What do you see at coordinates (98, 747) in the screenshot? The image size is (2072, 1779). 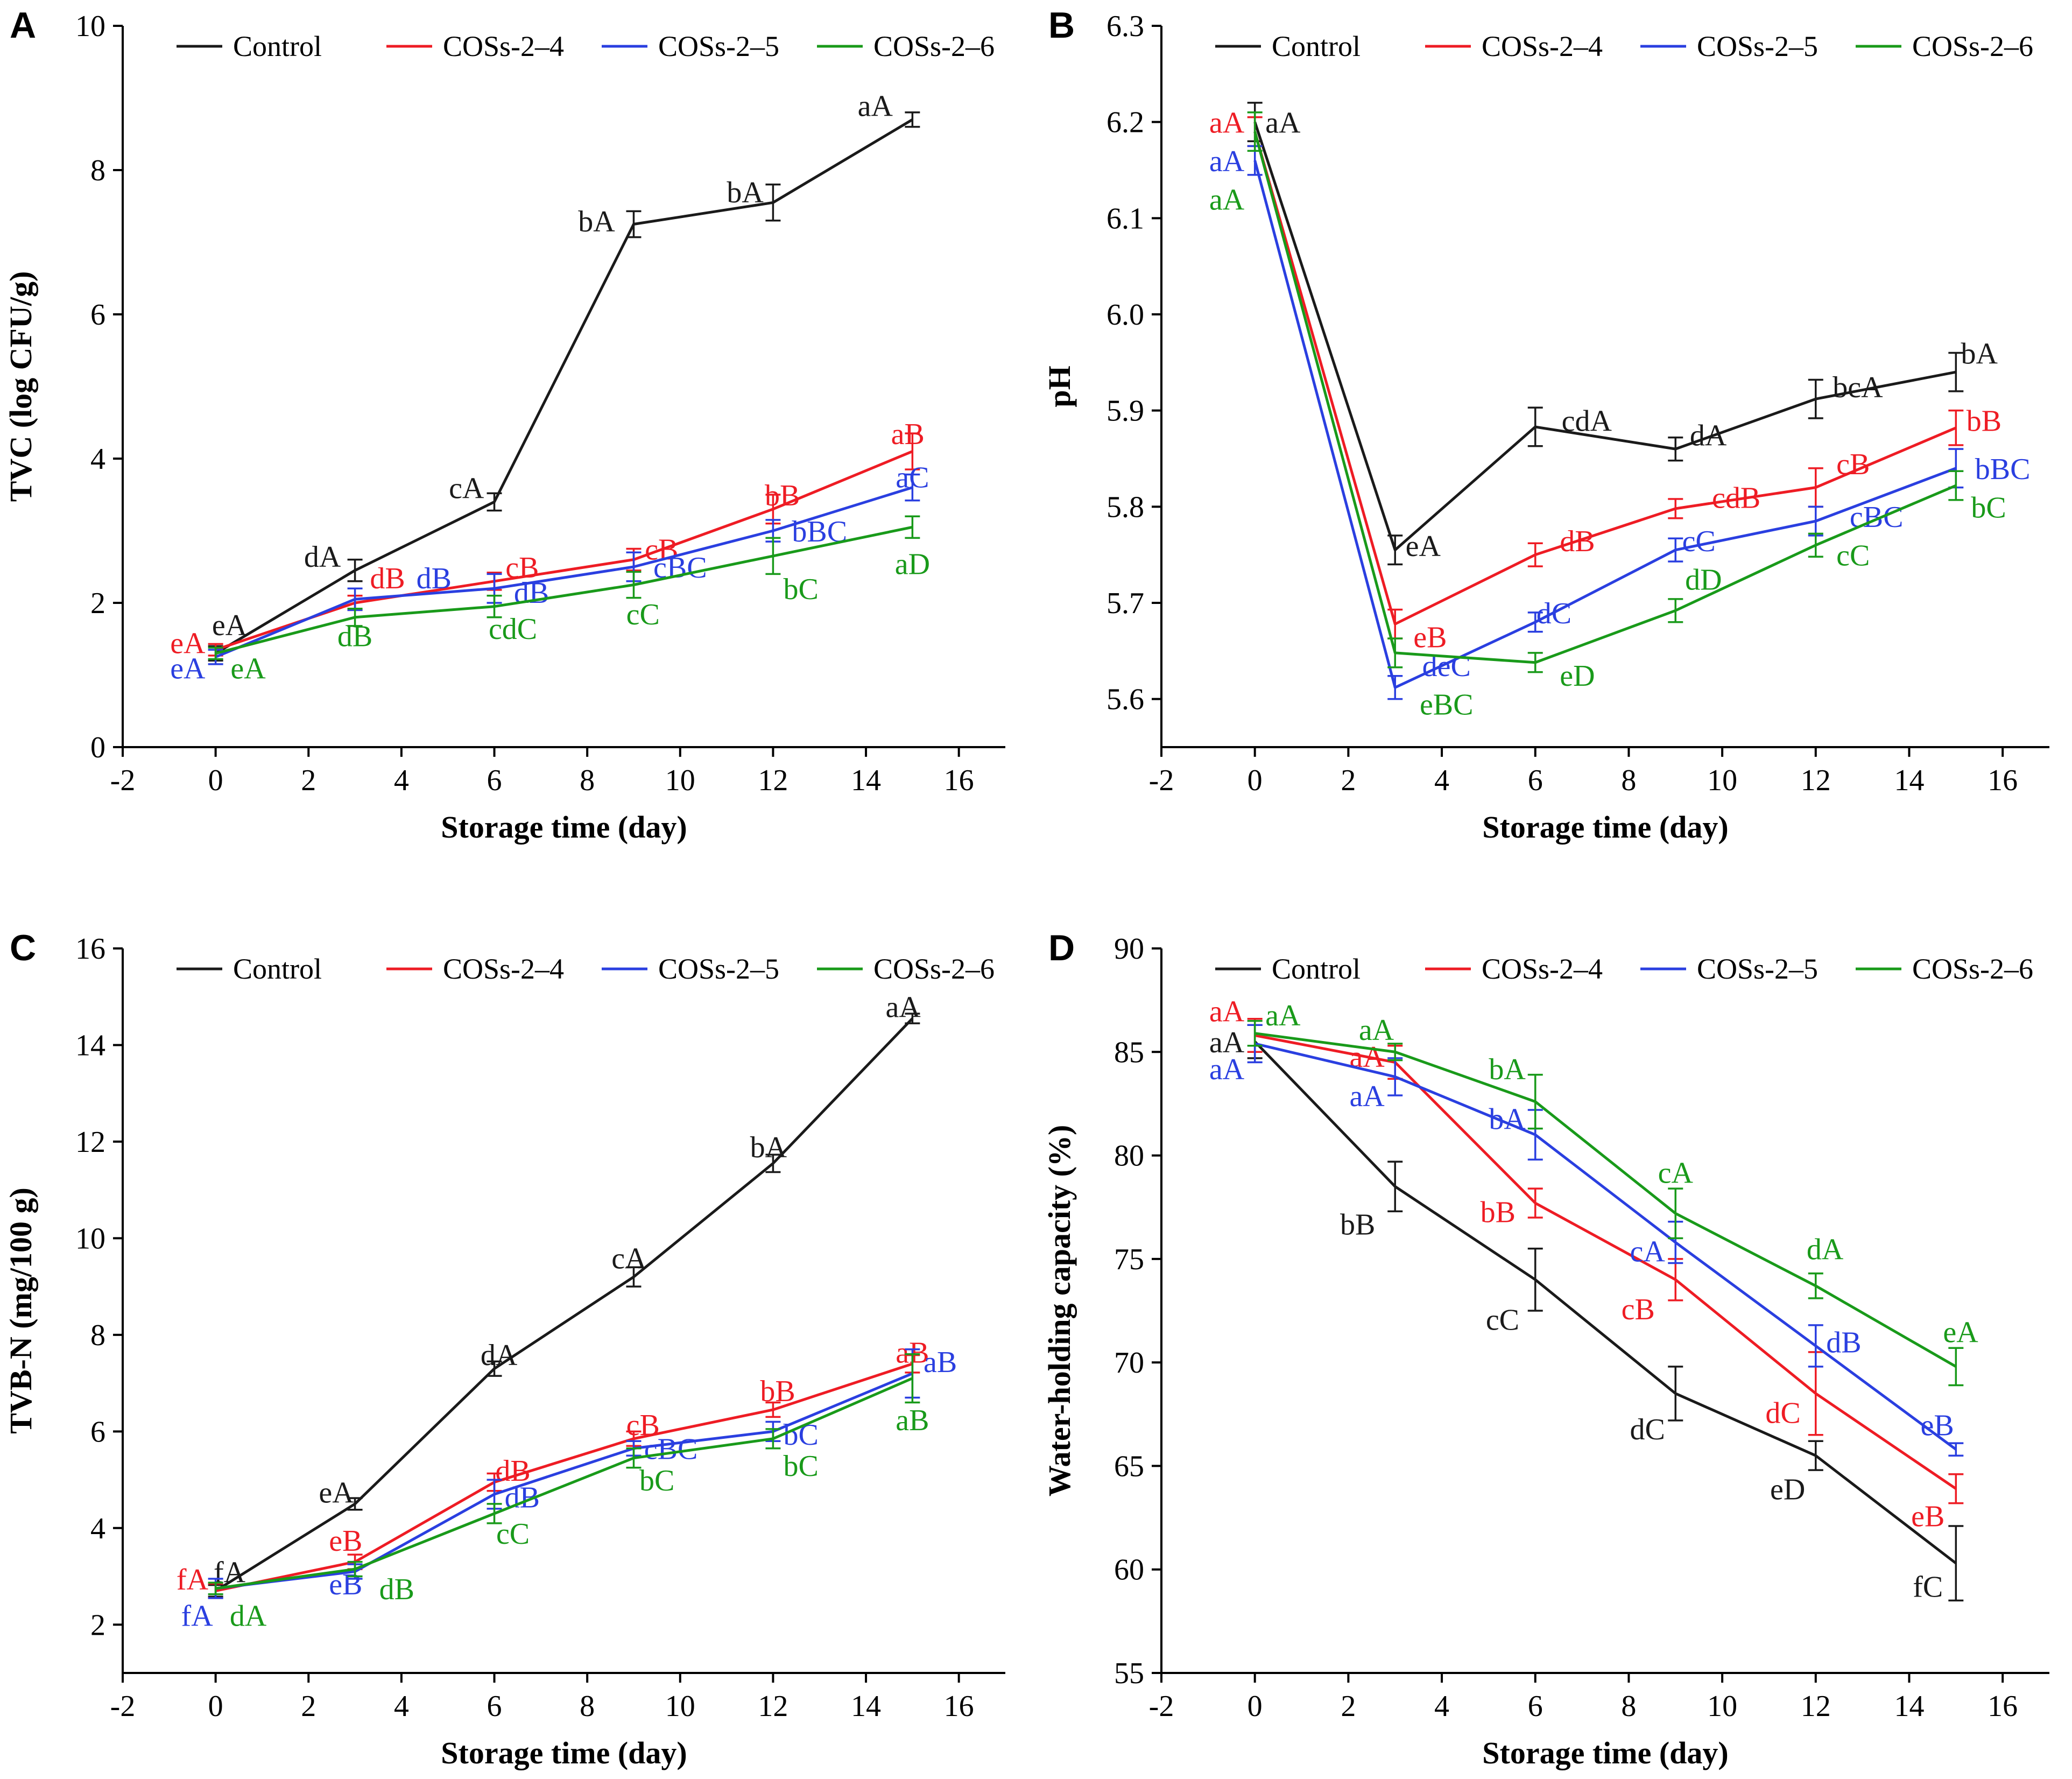 I see `y-tick-label: 0` at bounding box center [98, 747].